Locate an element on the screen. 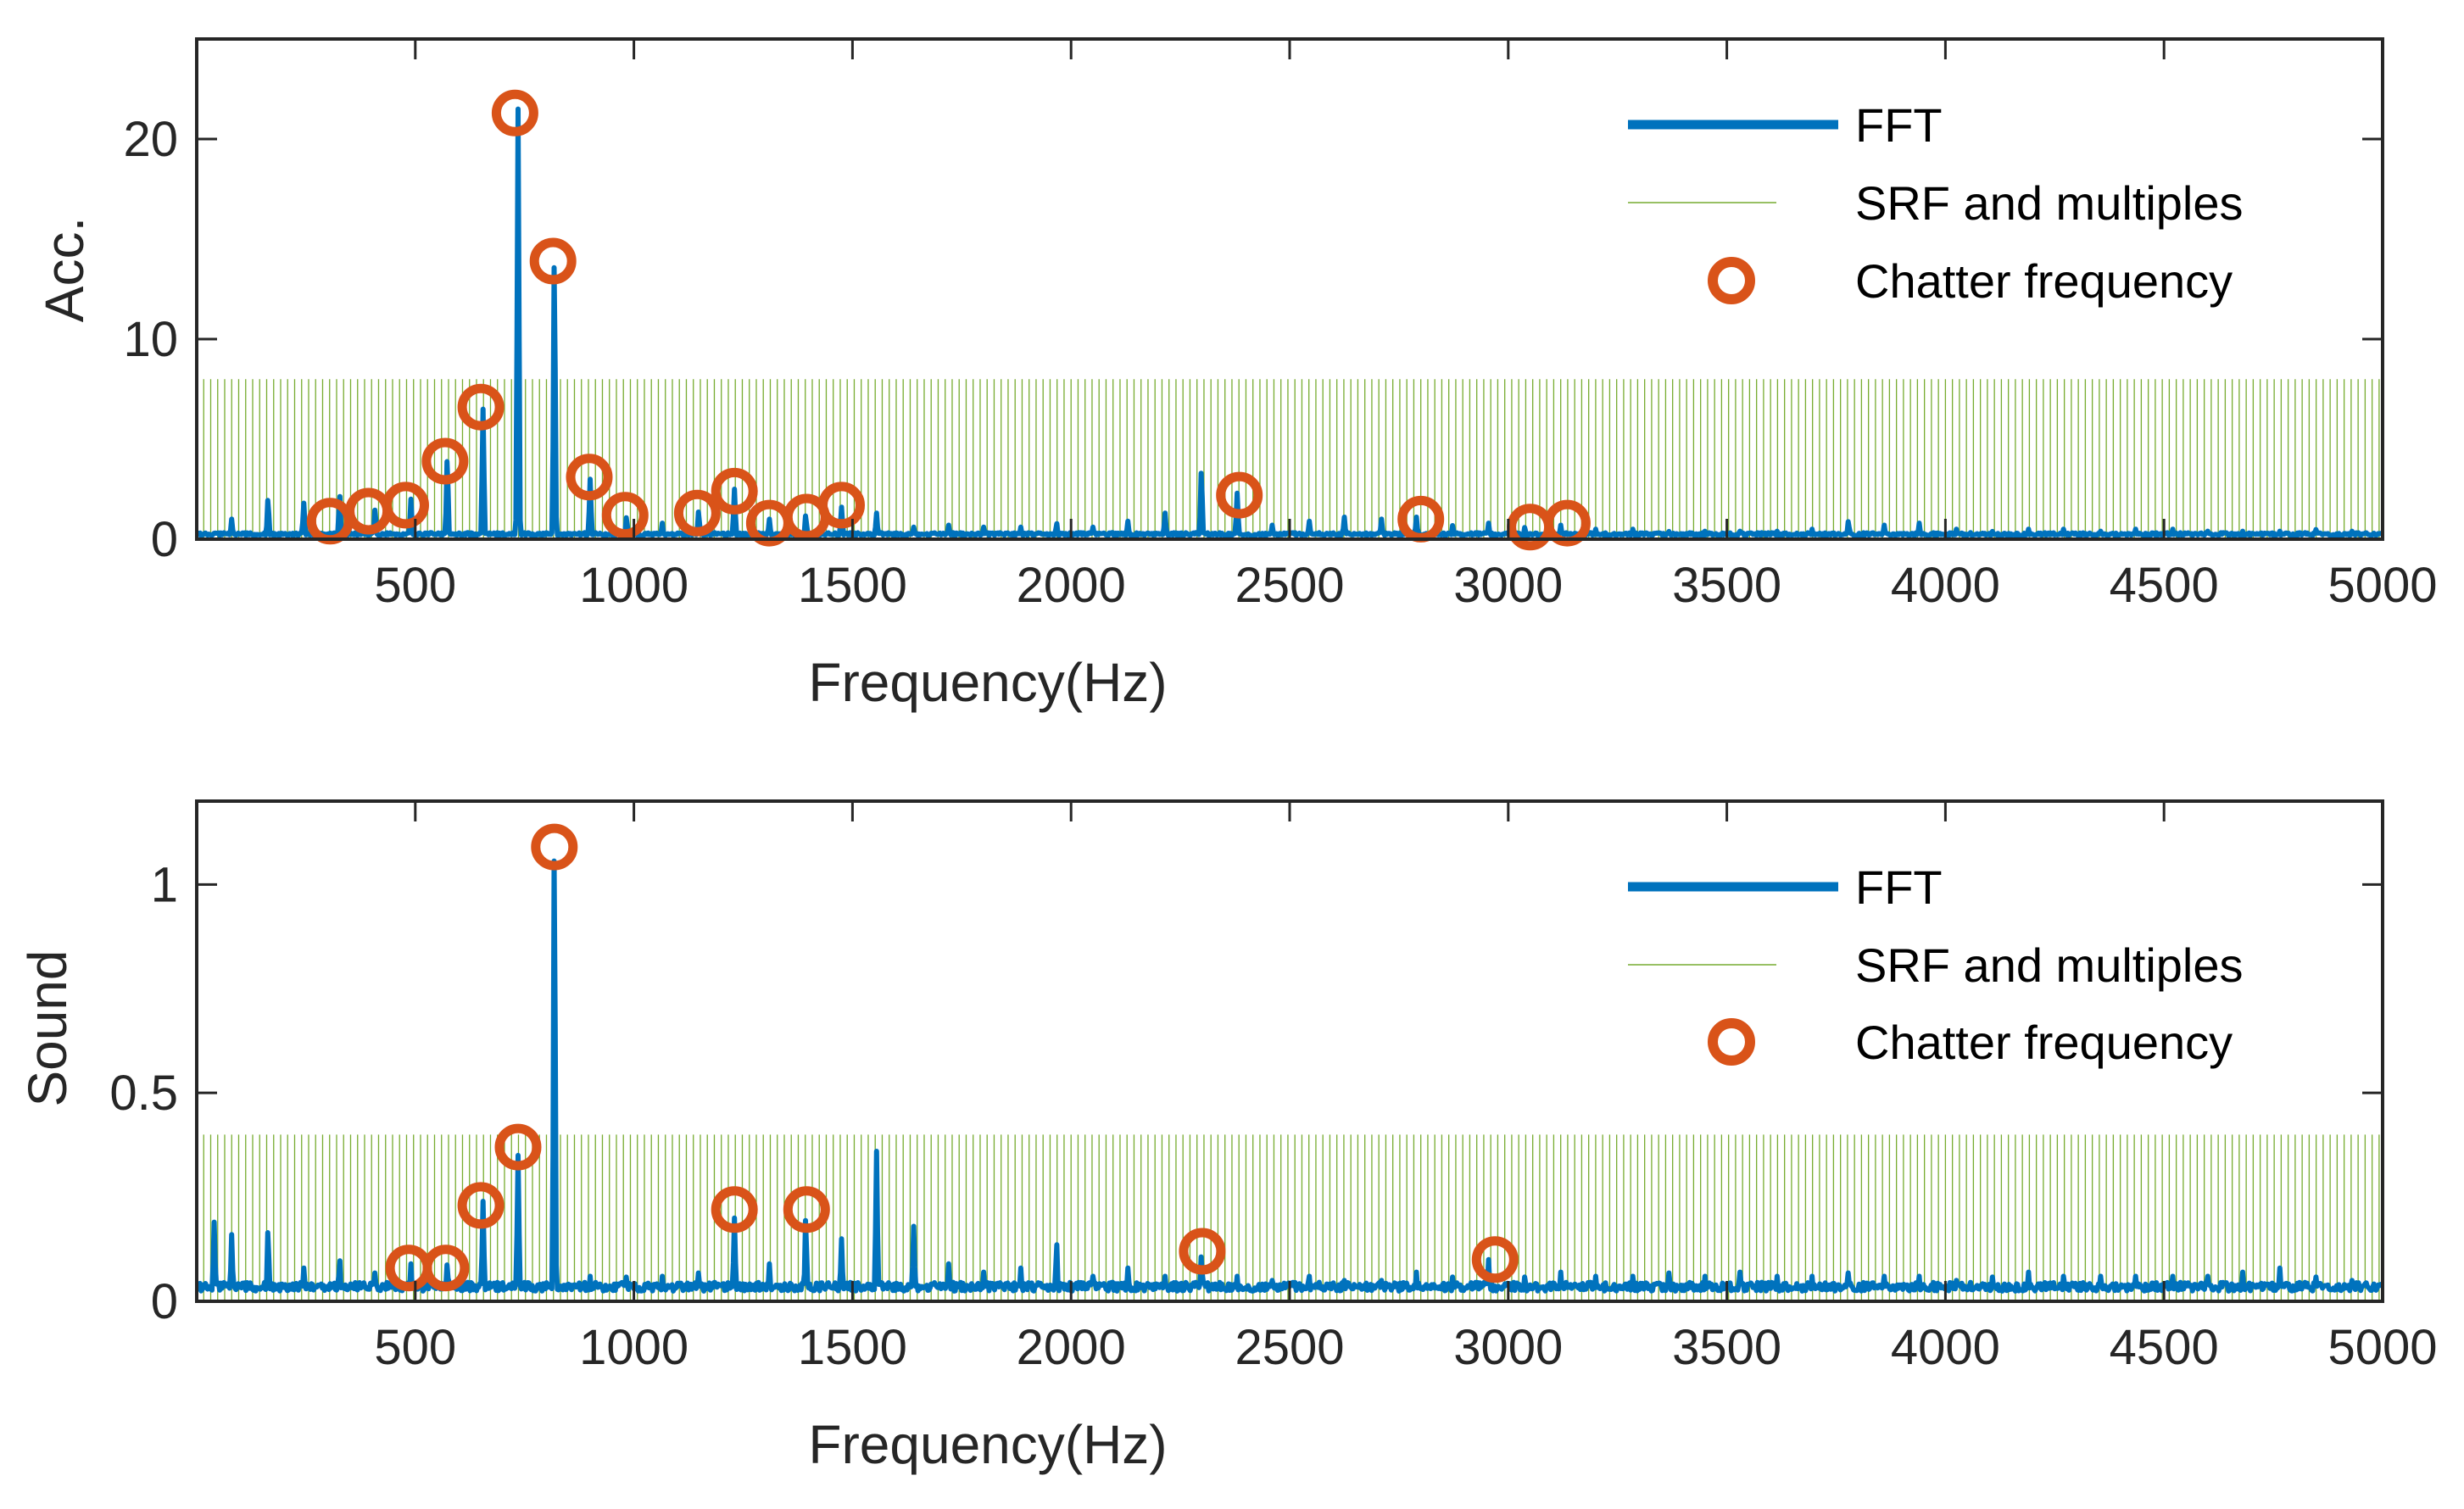  sound-xtick-label: 3000 is located at coordinates (1508, 1347).